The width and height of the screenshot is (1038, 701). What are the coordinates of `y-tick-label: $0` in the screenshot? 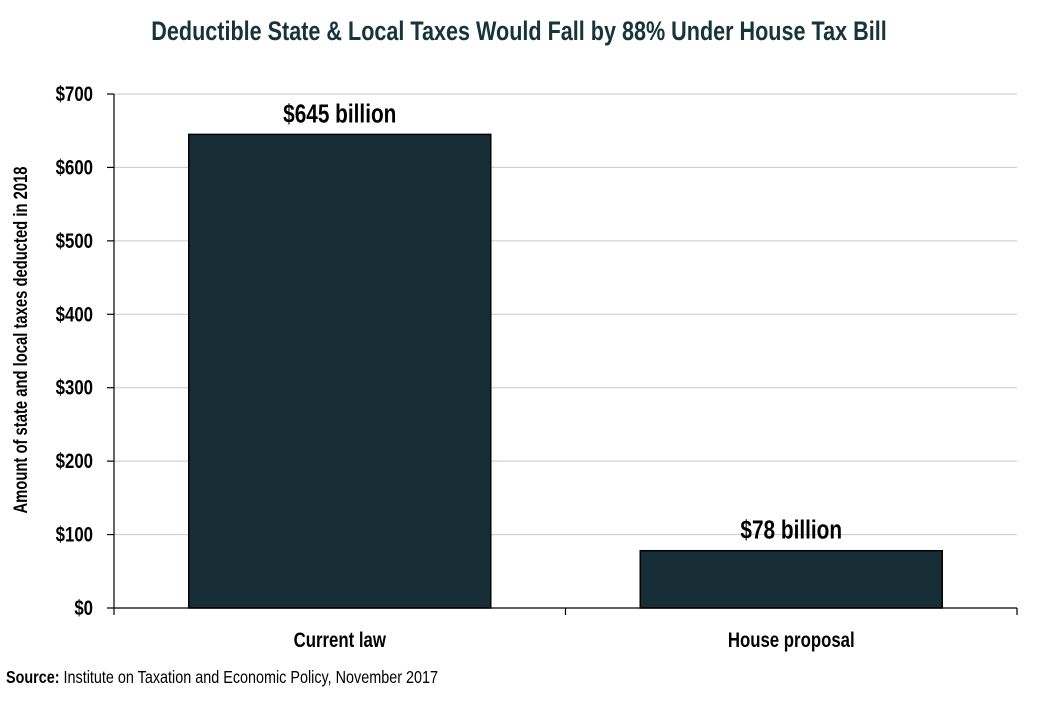 It's located at (83, 608).